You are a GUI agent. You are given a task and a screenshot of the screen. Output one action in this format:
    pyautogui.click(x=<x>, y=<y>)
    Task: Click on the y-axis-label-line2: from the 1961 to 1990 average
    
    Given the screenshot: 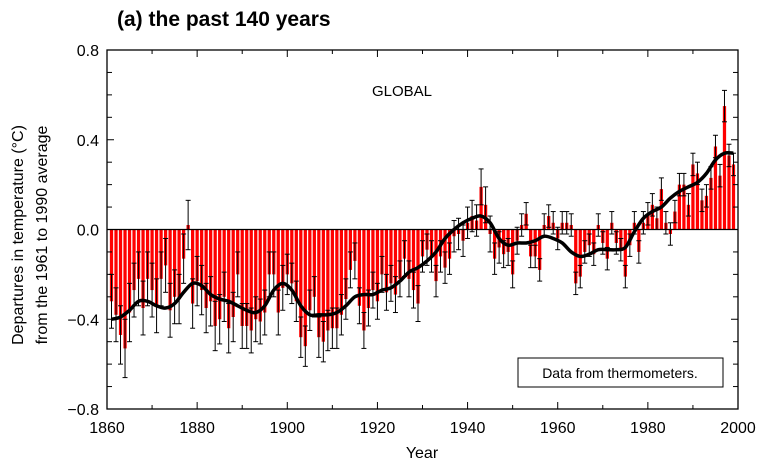 What is the action you would take?
    pyautogui.click(x=42, y=234)
    